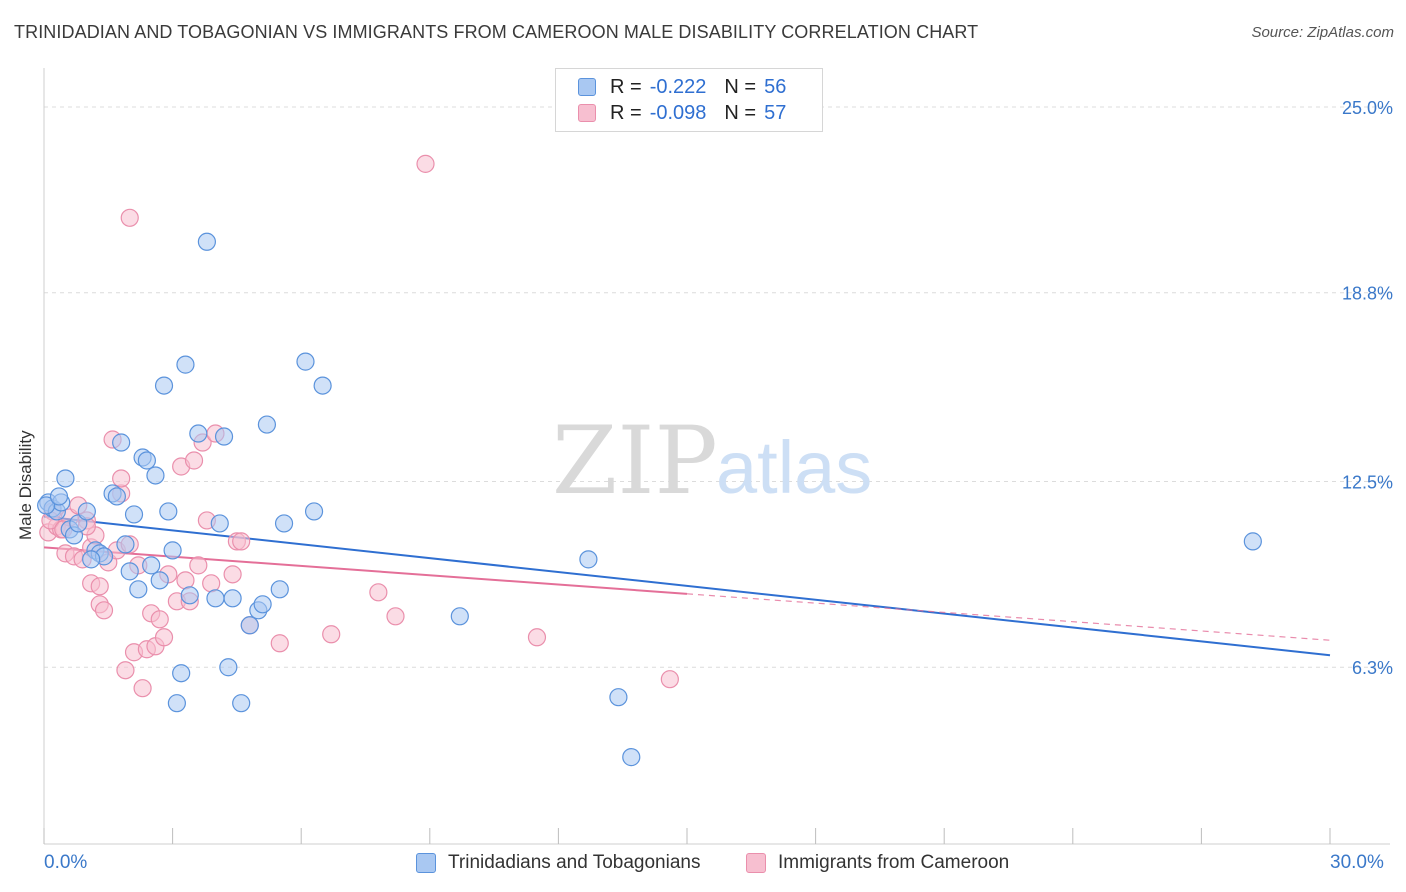  I want to click on legend-r-value: -0.098, so click(678, 112).